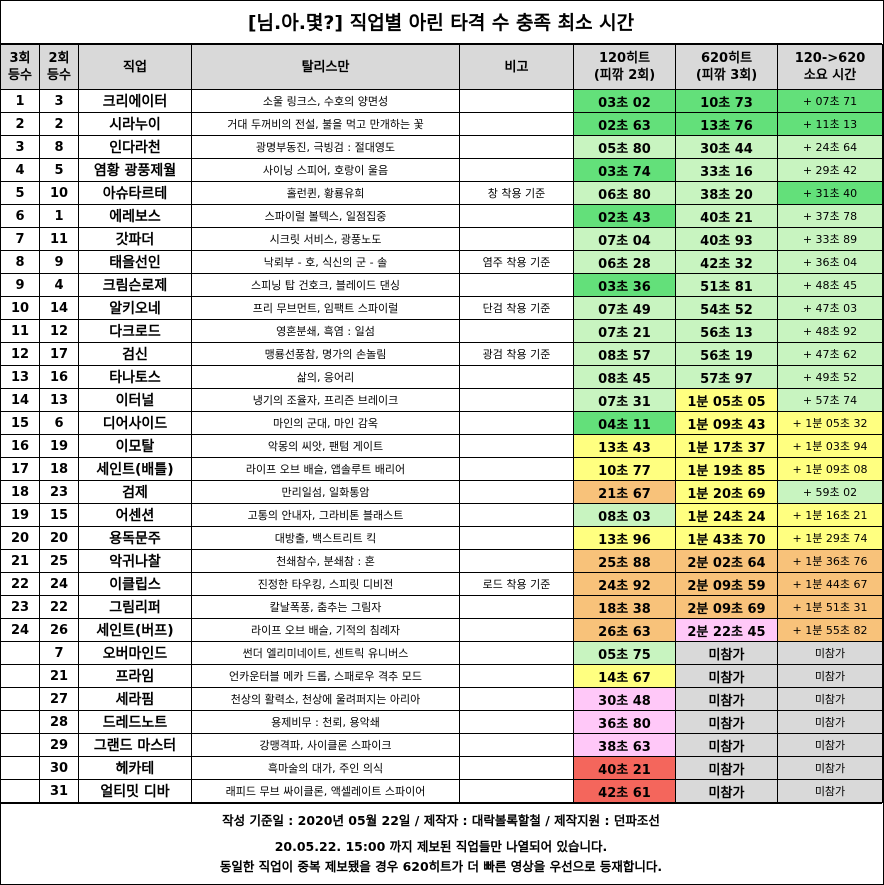  Describe the element at coordinates (726, 561) in the screenshot. I see `time-620-cell: 2분 02초 64` at that location.